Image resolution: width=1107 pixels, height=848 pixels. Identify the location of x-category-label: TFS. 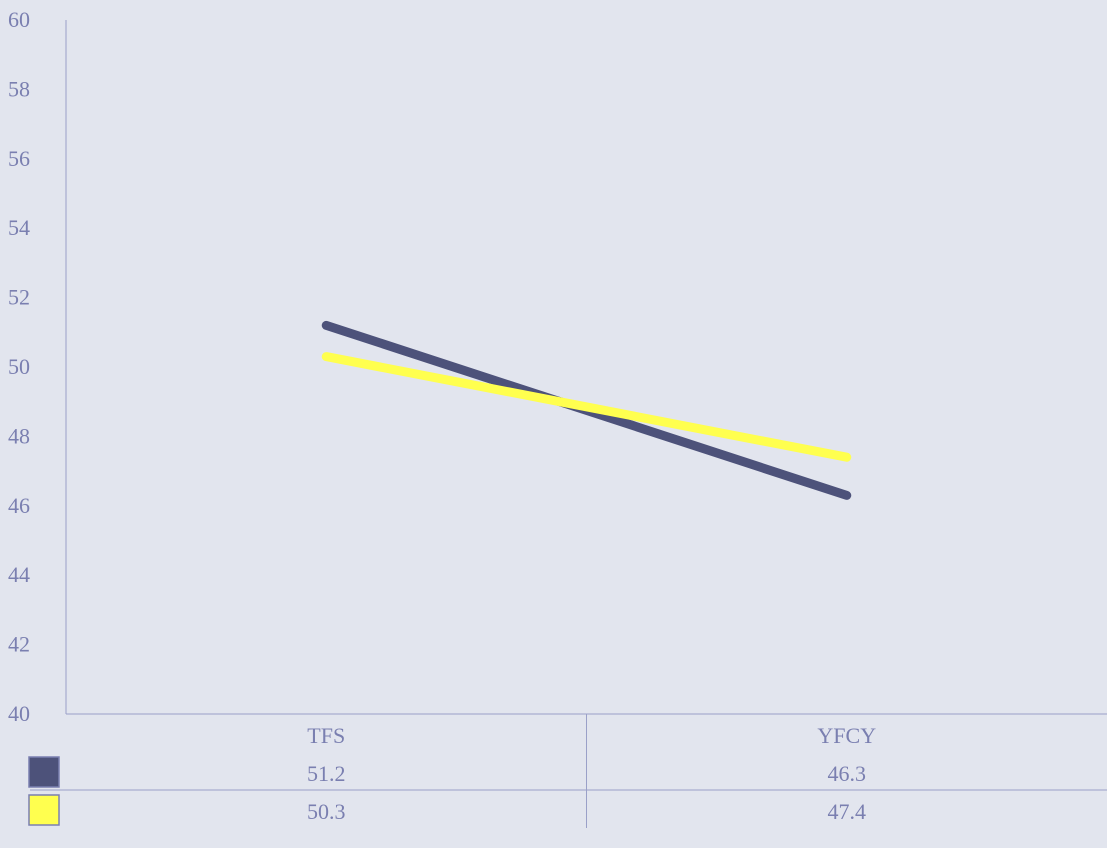
(326, 735).